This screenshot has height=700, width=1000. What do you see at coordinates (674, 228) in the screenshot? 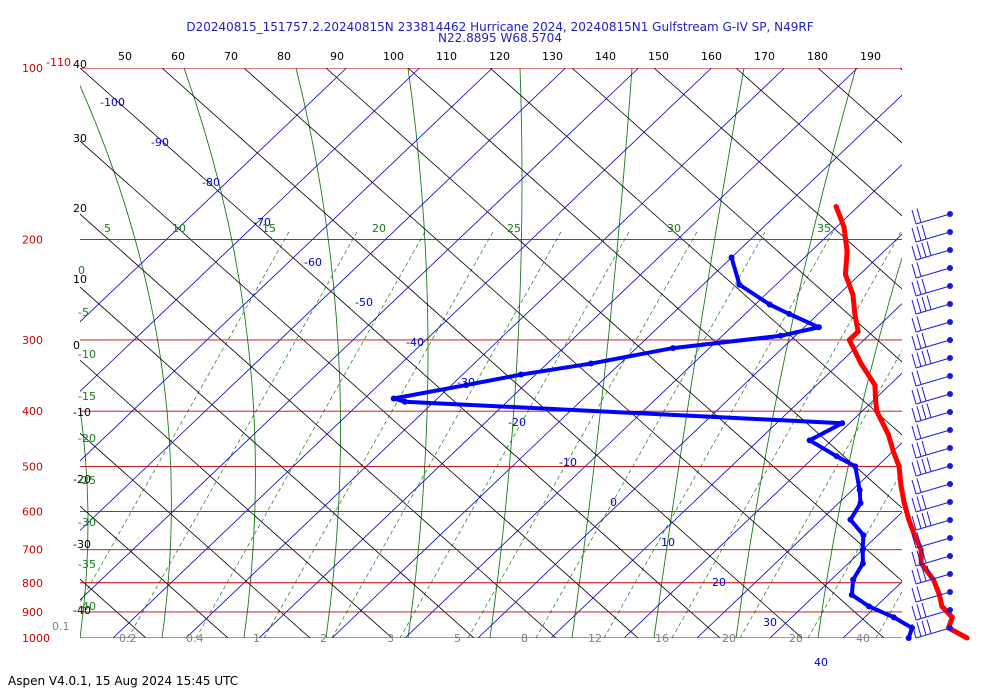
I see `moist-adiabat-label: 30` at bounding box center [674, 228].